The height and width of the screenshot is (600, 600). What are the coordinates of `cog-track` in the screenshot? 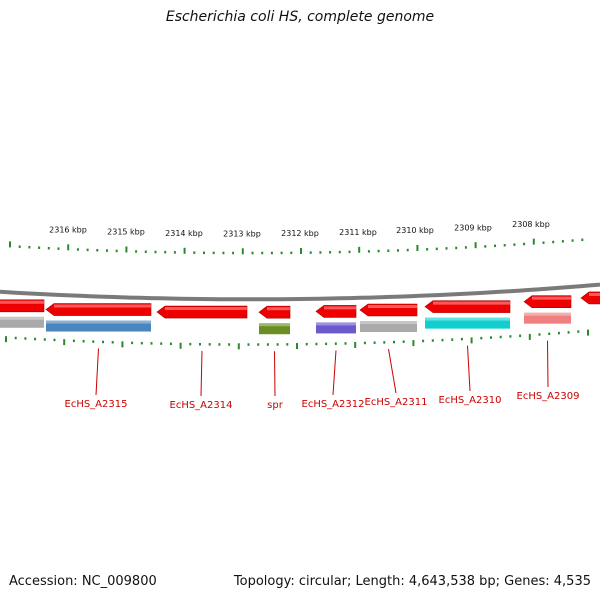 It's located at (285, 323).